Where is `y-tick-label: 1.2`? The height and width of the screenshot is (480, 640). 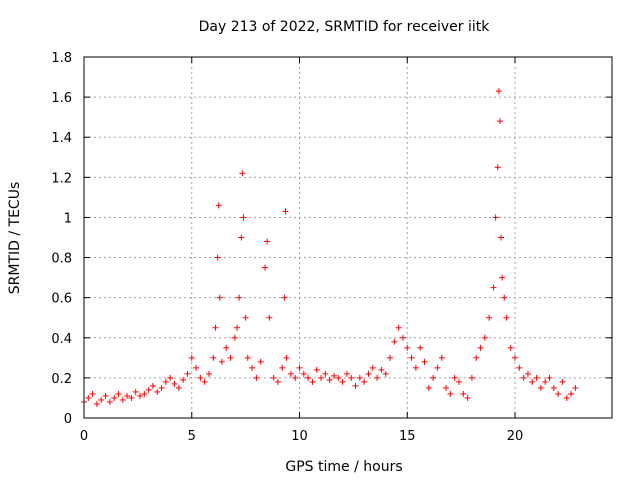
y-tick-label: 1.2 is located at coordinates (61, 178).